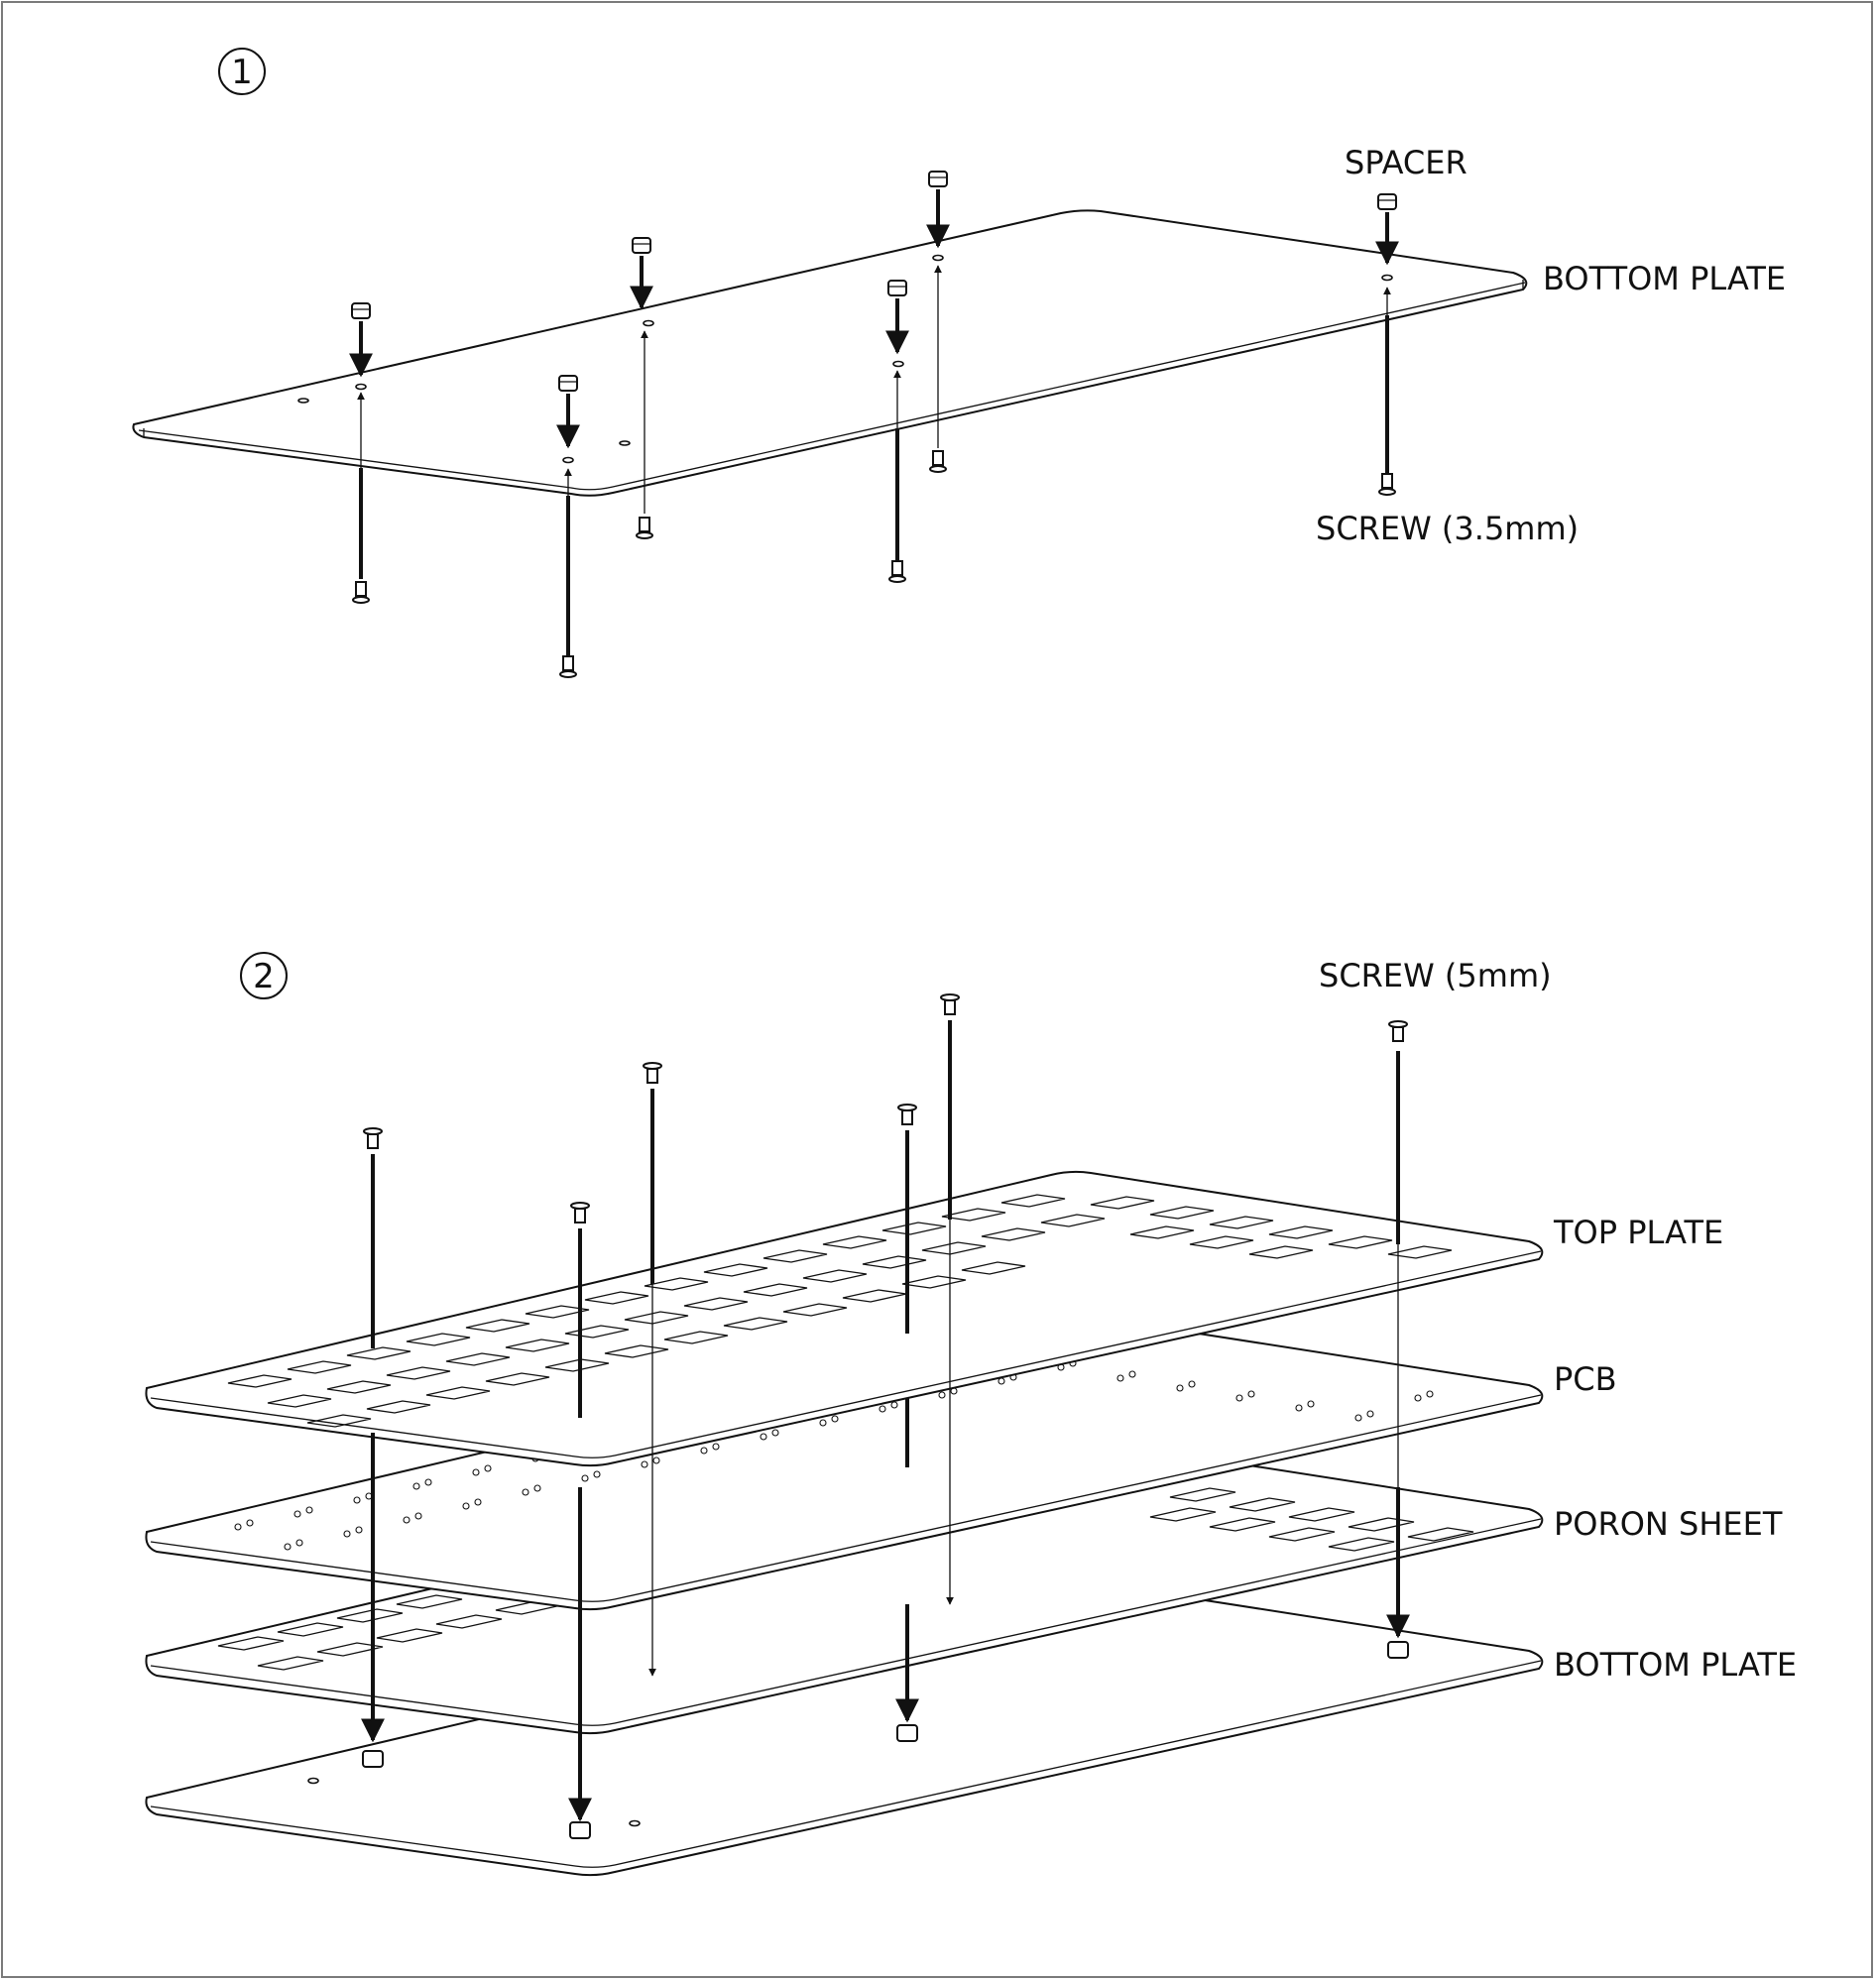 The height and width of the screenshot is (1981, 1876). I want to click on top-plate, so click(844, 1318).